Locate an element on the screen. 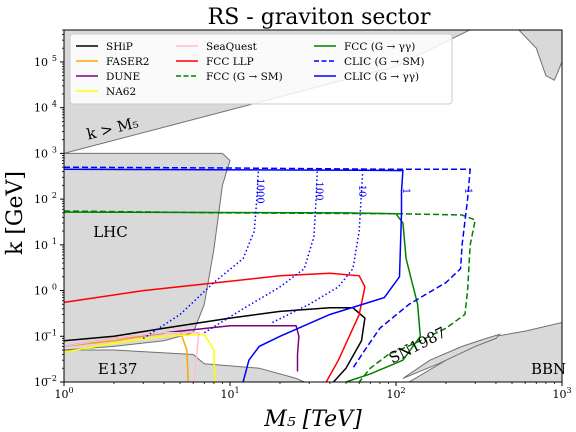 The width and height of the screenshot is (576, 432). y-tick-exponent: 4 is located at coordinates (54, 104).